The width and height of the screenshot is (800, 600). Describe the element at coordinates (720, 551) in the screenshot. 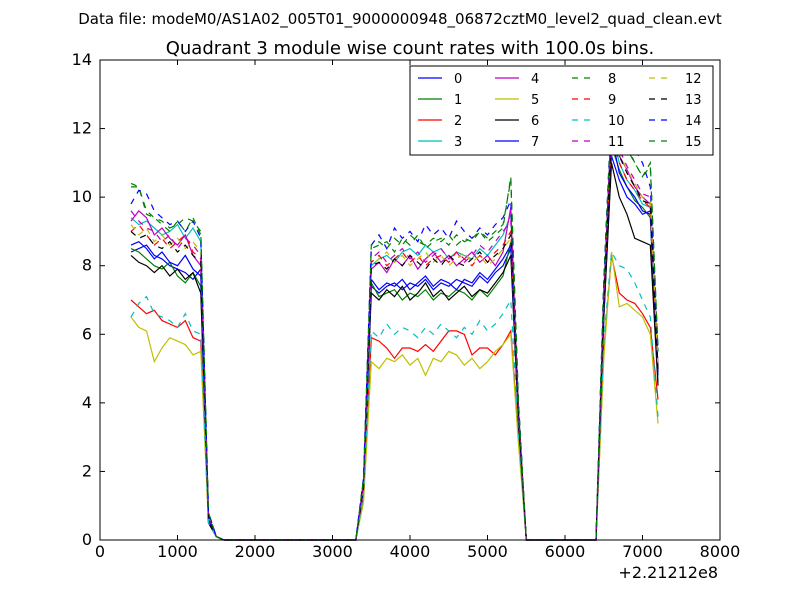

I see `x-tick-label: 8000` at that location.